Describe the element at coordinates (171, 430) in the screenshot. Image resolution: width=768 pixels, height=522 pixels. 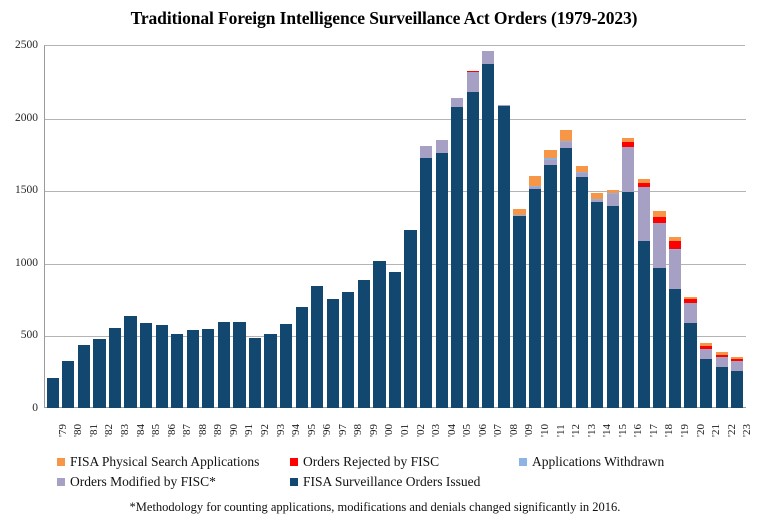
I see `x-axis-tick-label: '86` at that location.